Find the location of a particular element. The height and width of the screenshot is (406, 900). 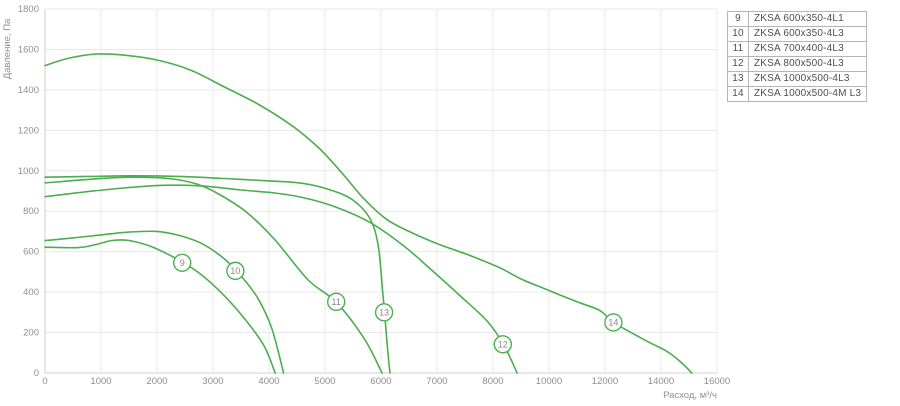

legend-num: 11 is located at coordinates (738, 49).